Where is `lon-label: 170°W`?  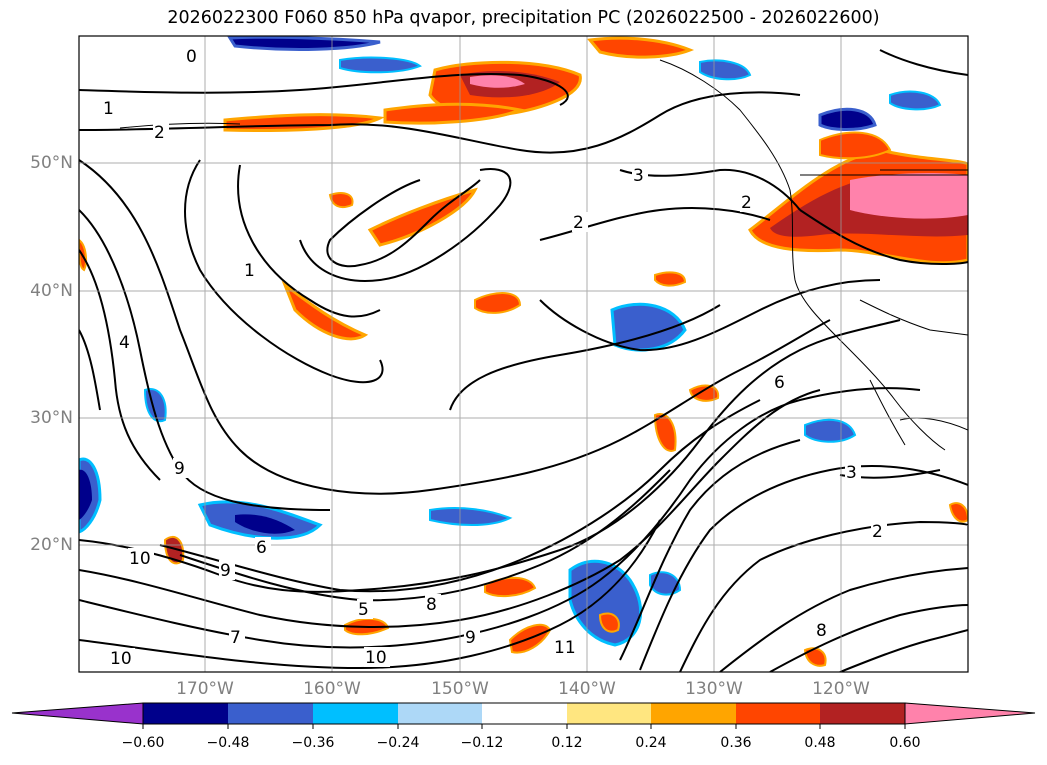
lon-label: 170°W is located at coordinates (205, 689).